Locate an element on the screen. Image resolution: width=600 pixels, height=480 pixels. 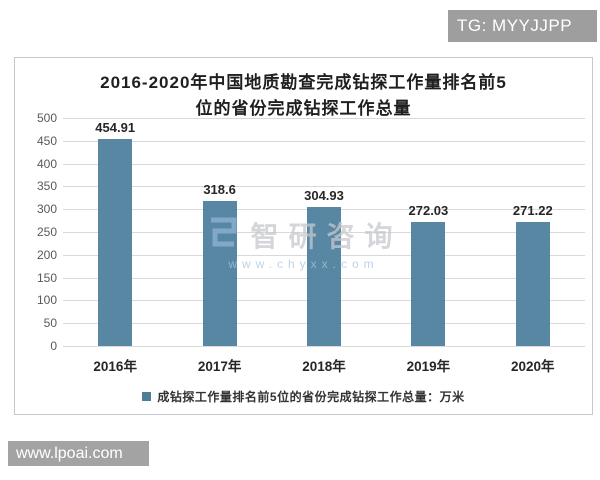
website-badge-label: www.lpoai.com is located at coordinates (69, 453).